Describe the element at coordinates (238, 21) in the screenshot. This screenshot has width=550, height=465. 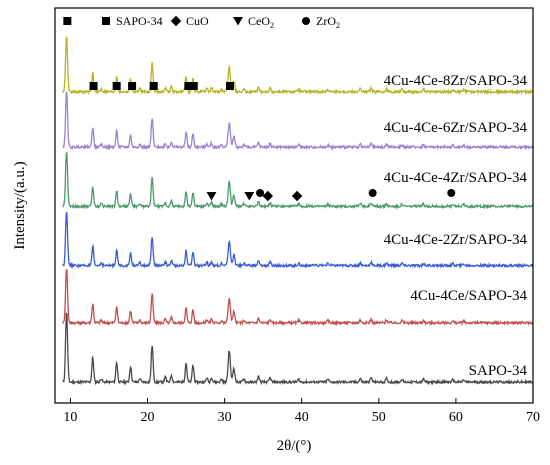
I see `legend-symbol-triangle-down` at that location.